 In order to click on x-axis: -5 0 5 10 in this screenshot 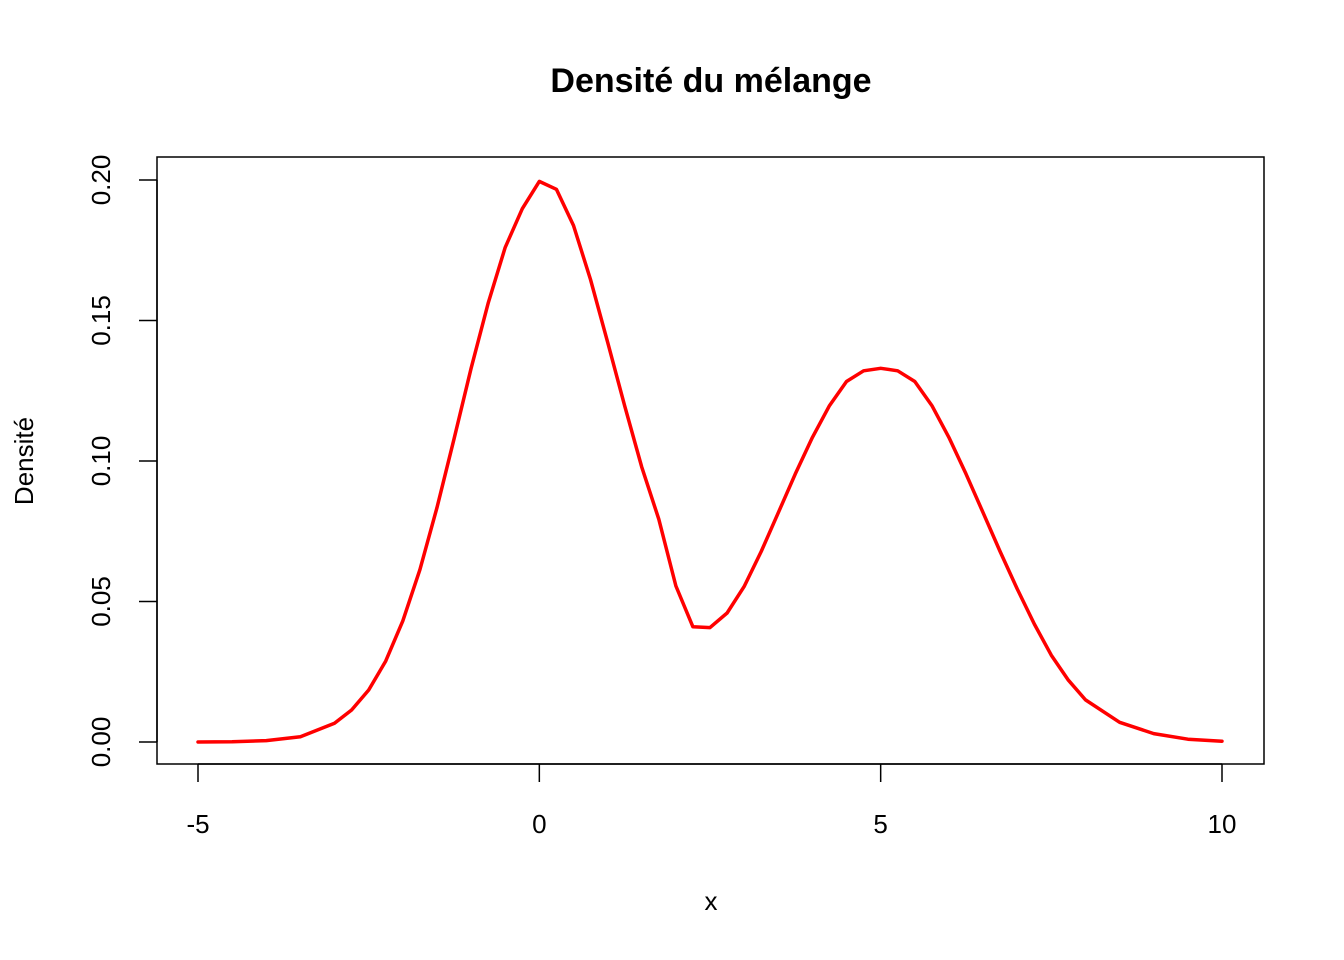, I will do `click(711, 801)`.